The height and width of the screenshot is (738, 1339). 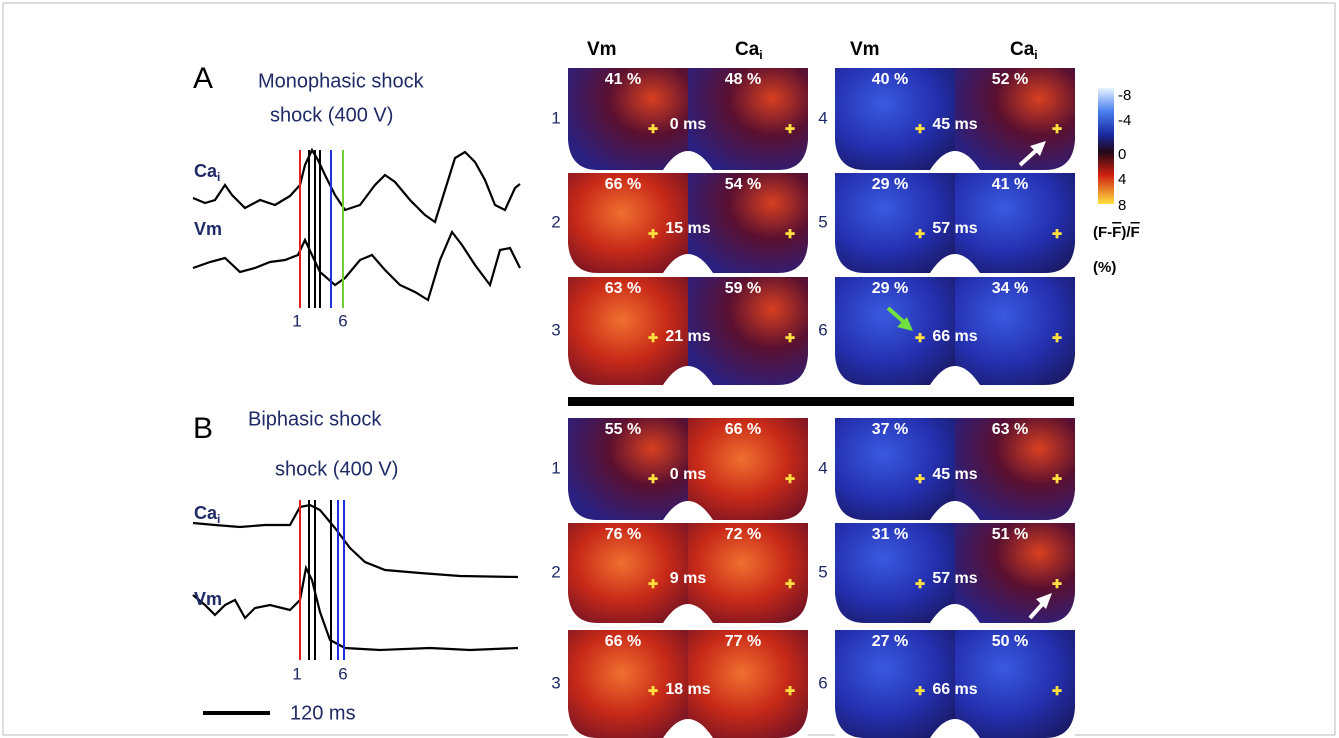 I want to click on colorbar-tick: 4, so click(x=1122, y=179).